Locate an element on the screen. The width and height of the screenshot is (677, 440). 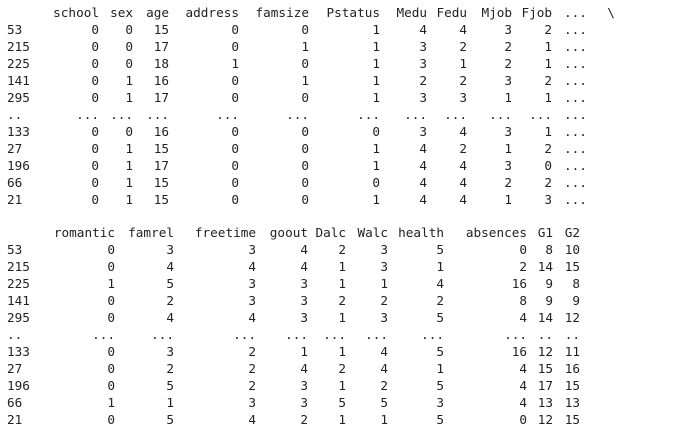
row-index: 295 is located at coordinates (18, 317).